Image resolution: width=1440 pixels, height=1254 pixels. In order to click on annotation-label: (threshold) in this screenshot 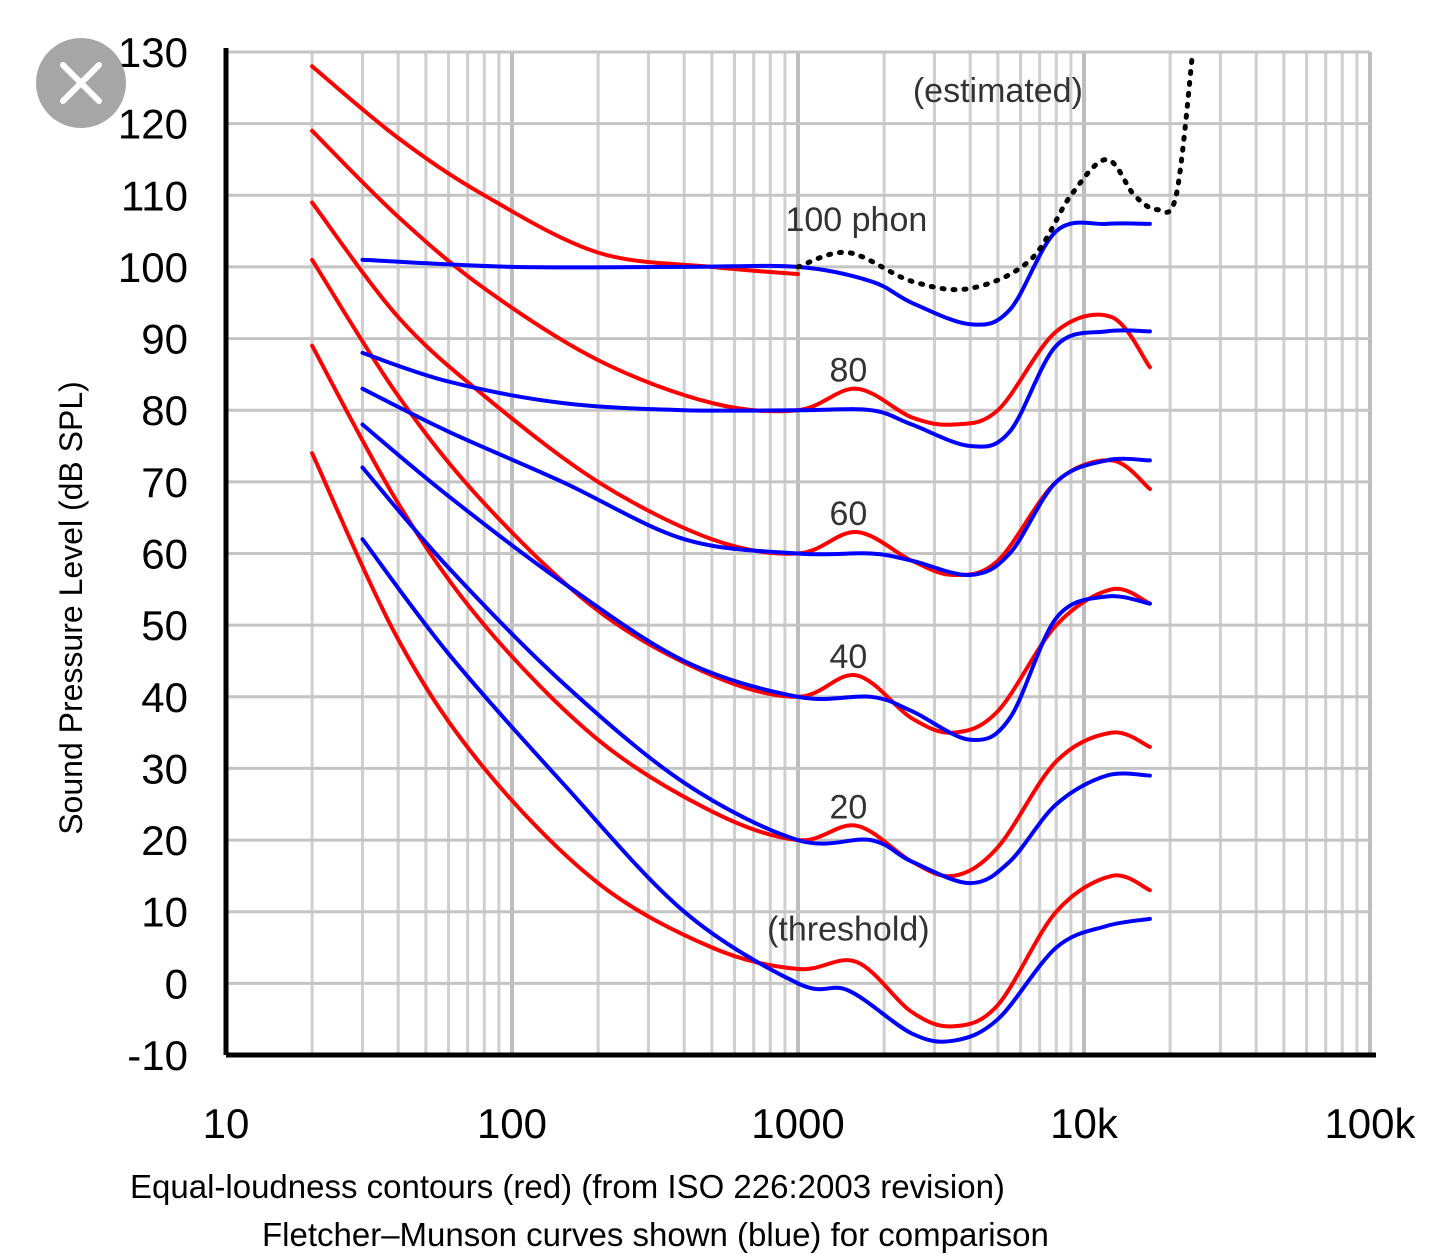, I will do `click(848, 929)`.